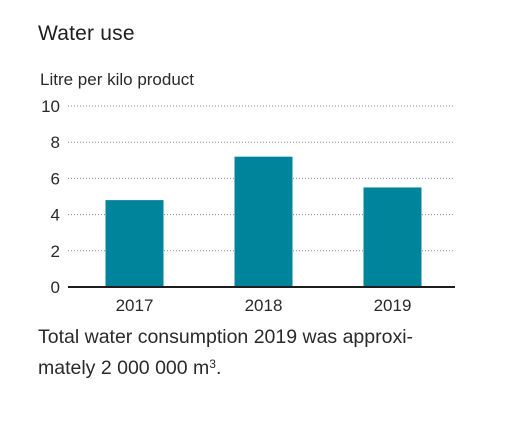 This screenshot has width=513, height=430. I want to click on y-axis-label: Litre per kilo product, so click(117, 79).